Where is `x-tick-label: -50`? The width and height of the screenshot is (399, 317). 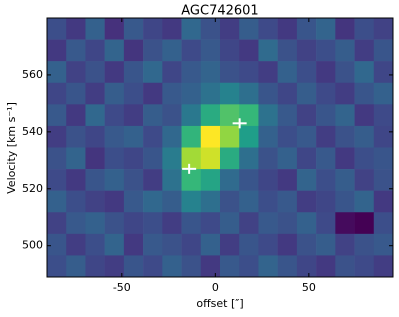 x-tick-label: -50 is located at coordinates (122, 287).